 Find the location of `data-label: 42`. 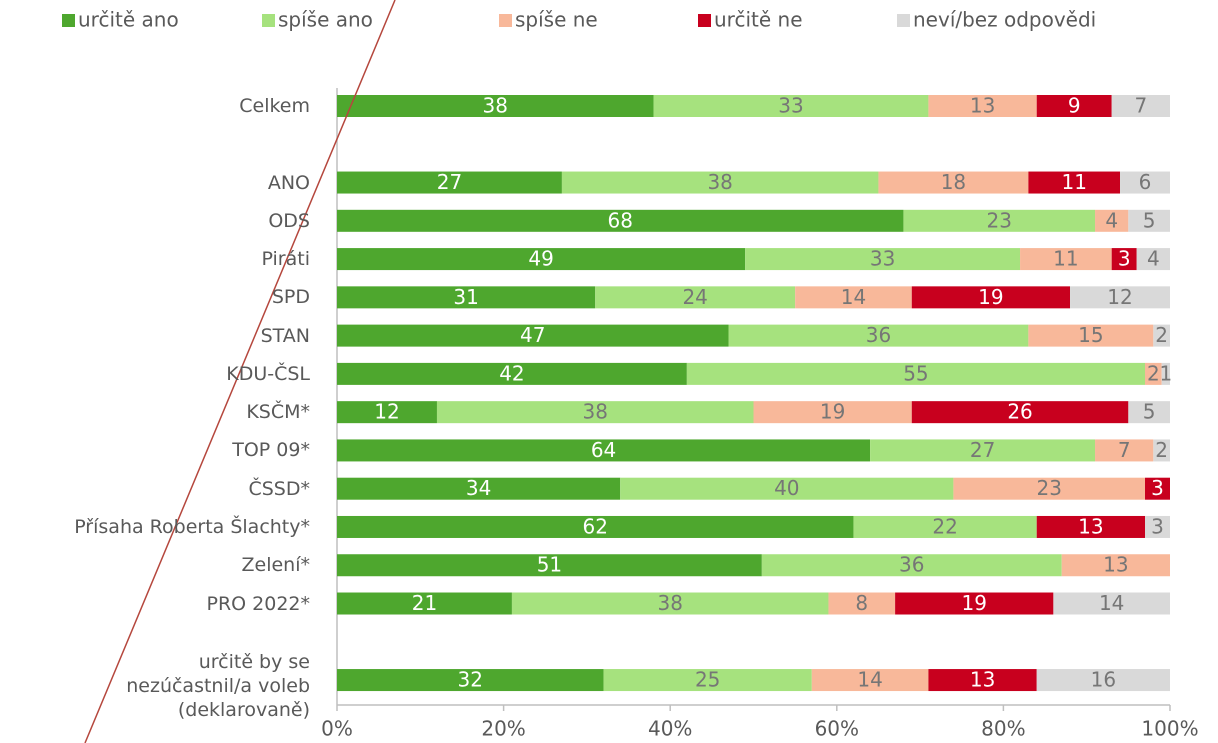

data-label: 42 is located at coordinates (511, 373).